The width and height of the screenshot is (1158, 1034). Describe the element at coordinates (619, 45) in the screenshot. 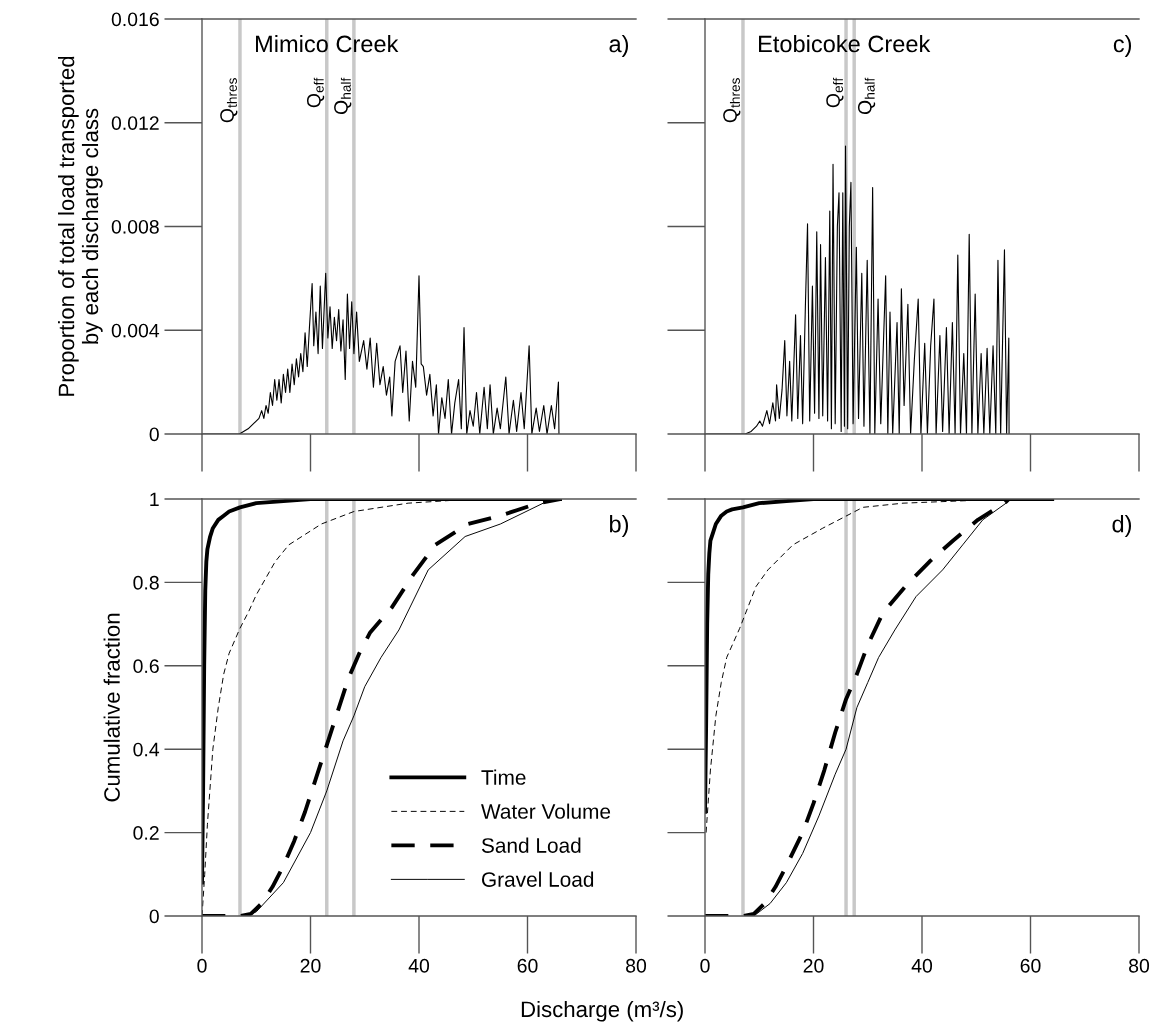

I see `annotation: a)` at that location.